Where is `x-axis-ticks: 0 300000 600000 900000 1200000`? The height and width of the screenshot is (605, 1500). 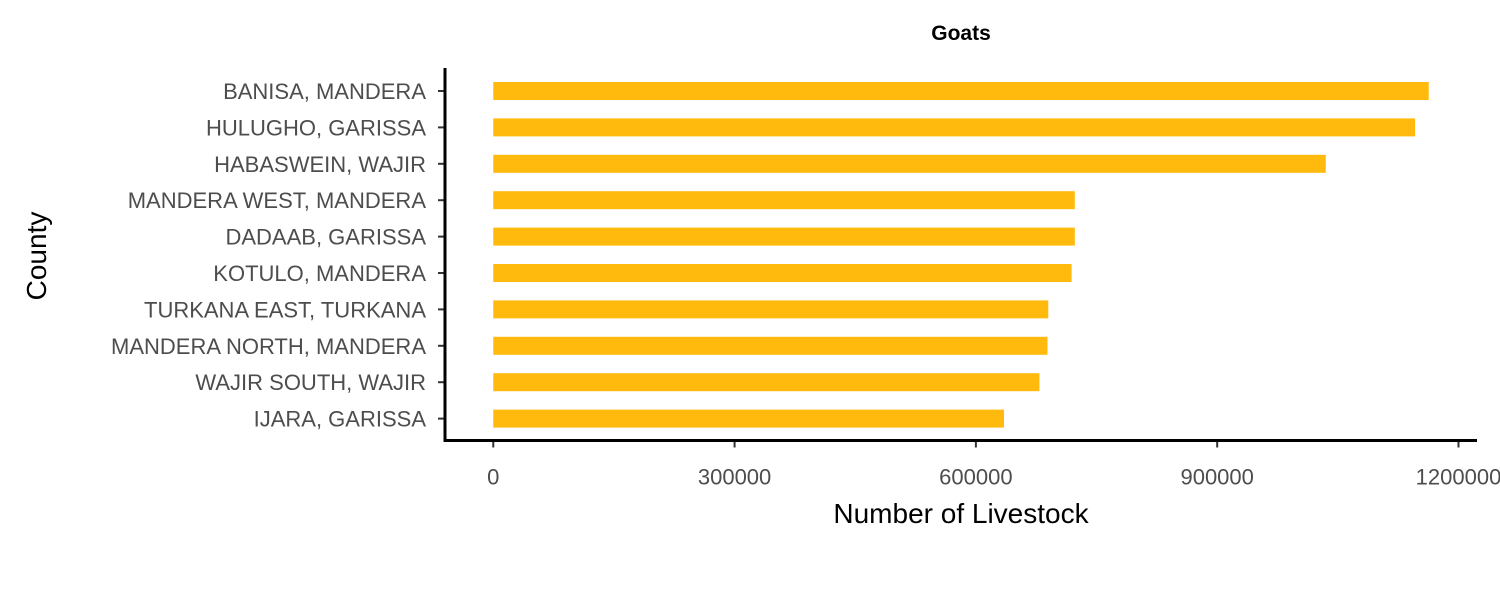
x-axis-ticks: 0 300000 600000 900000 1200000 is located at coordinates (993, 465).